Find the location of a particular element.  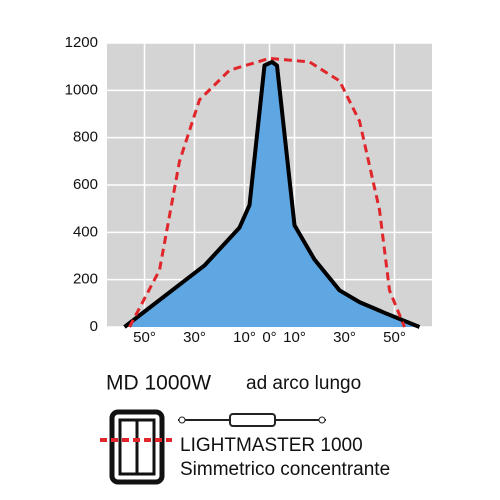

y-tick-label: 1200 is located at coordinates (81, 42).